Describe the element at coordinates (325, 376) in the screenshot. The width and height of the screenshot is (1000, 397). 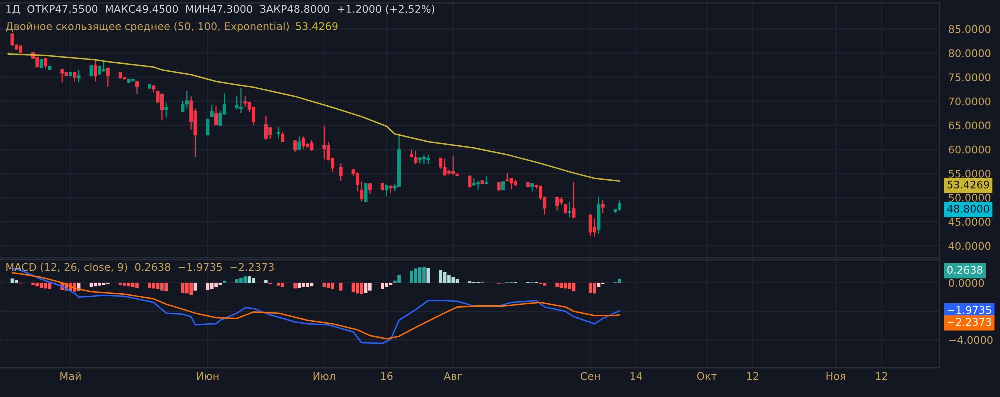
I see `x-tick-label: Июл` at that location.